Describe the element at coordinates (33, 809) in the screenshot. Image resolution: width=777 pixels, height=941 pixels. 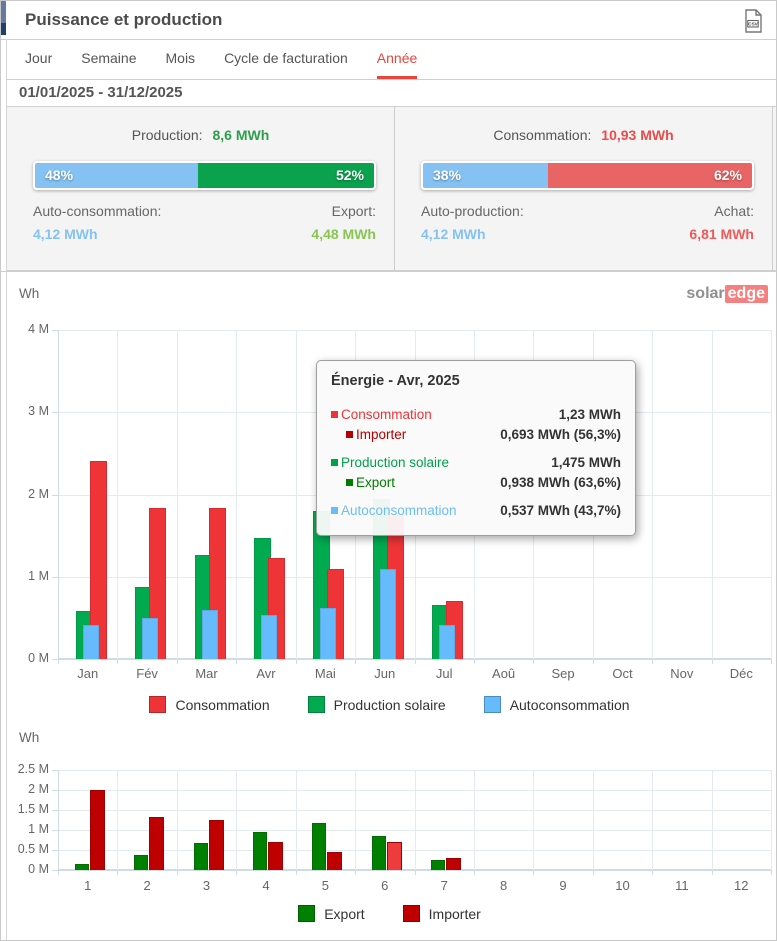
I see `y-tick-label: 1.5 M` at that location.